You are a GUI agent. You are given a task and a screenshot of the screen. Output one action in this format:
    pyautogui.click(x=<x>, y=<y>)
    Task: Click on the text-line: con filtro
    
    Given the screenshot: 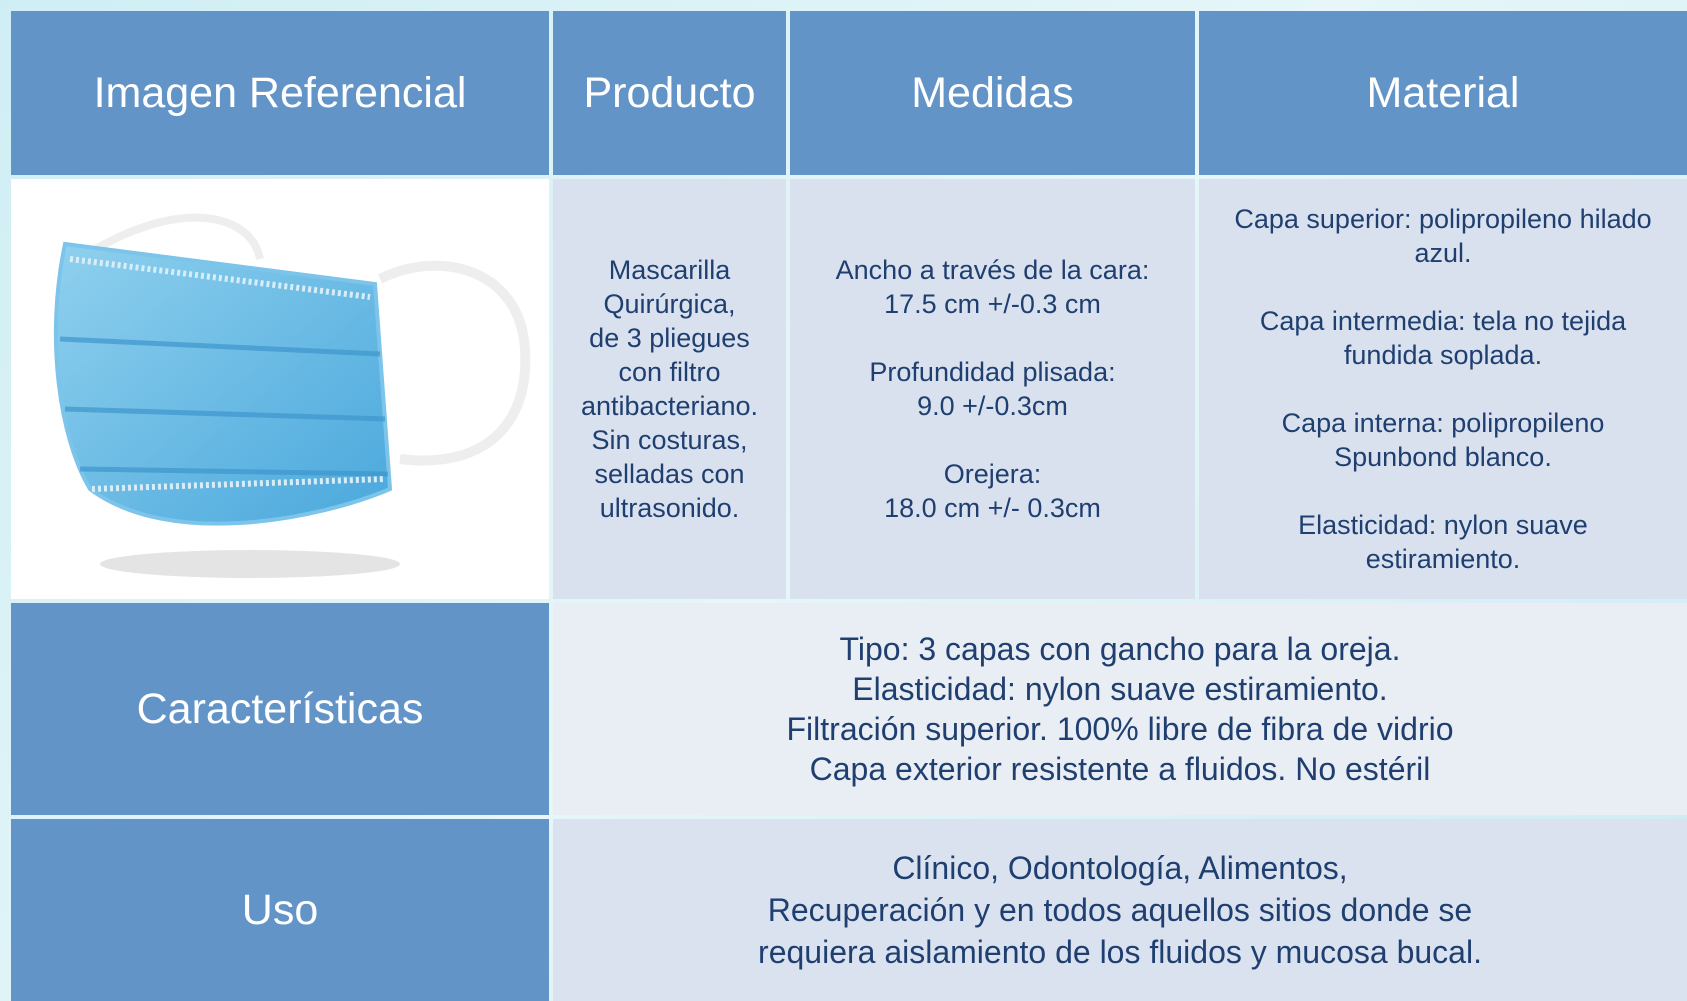 What is the action you would take?
    pyautogui.click(x=669, y=372)
    